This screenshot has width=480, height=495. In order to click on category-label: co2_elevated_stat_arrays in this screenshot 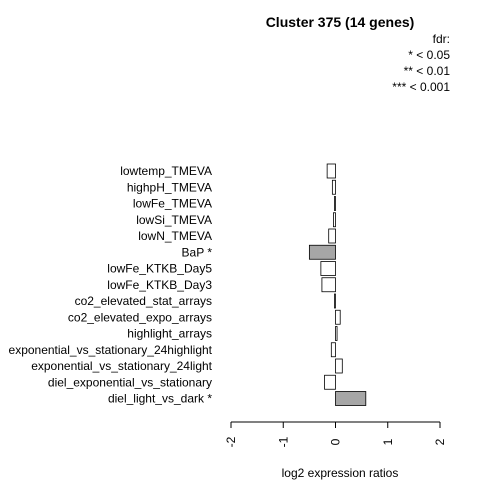, I will do `click(143, 301)`.